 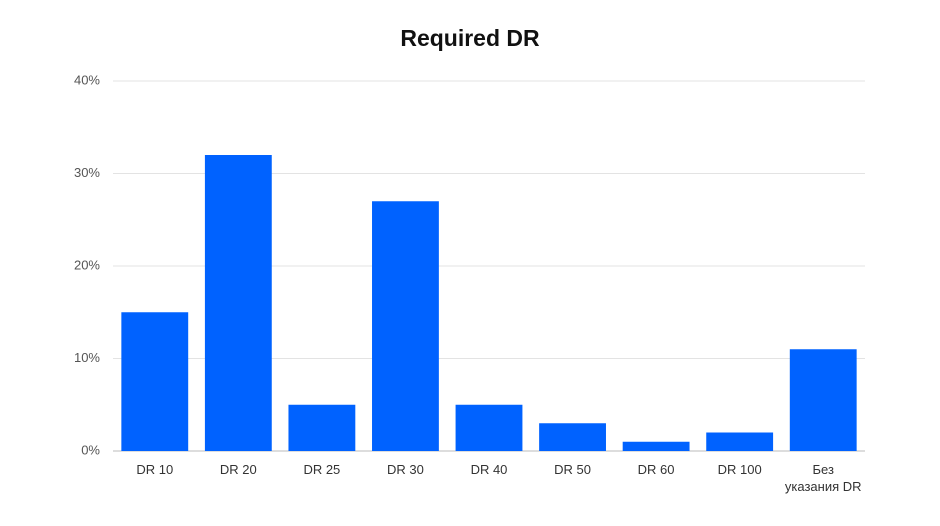 What do you see at coordinates (489, 469) in the screenshot?
I see `x-tick-label: DR 40` at bounding box center [489, 469].